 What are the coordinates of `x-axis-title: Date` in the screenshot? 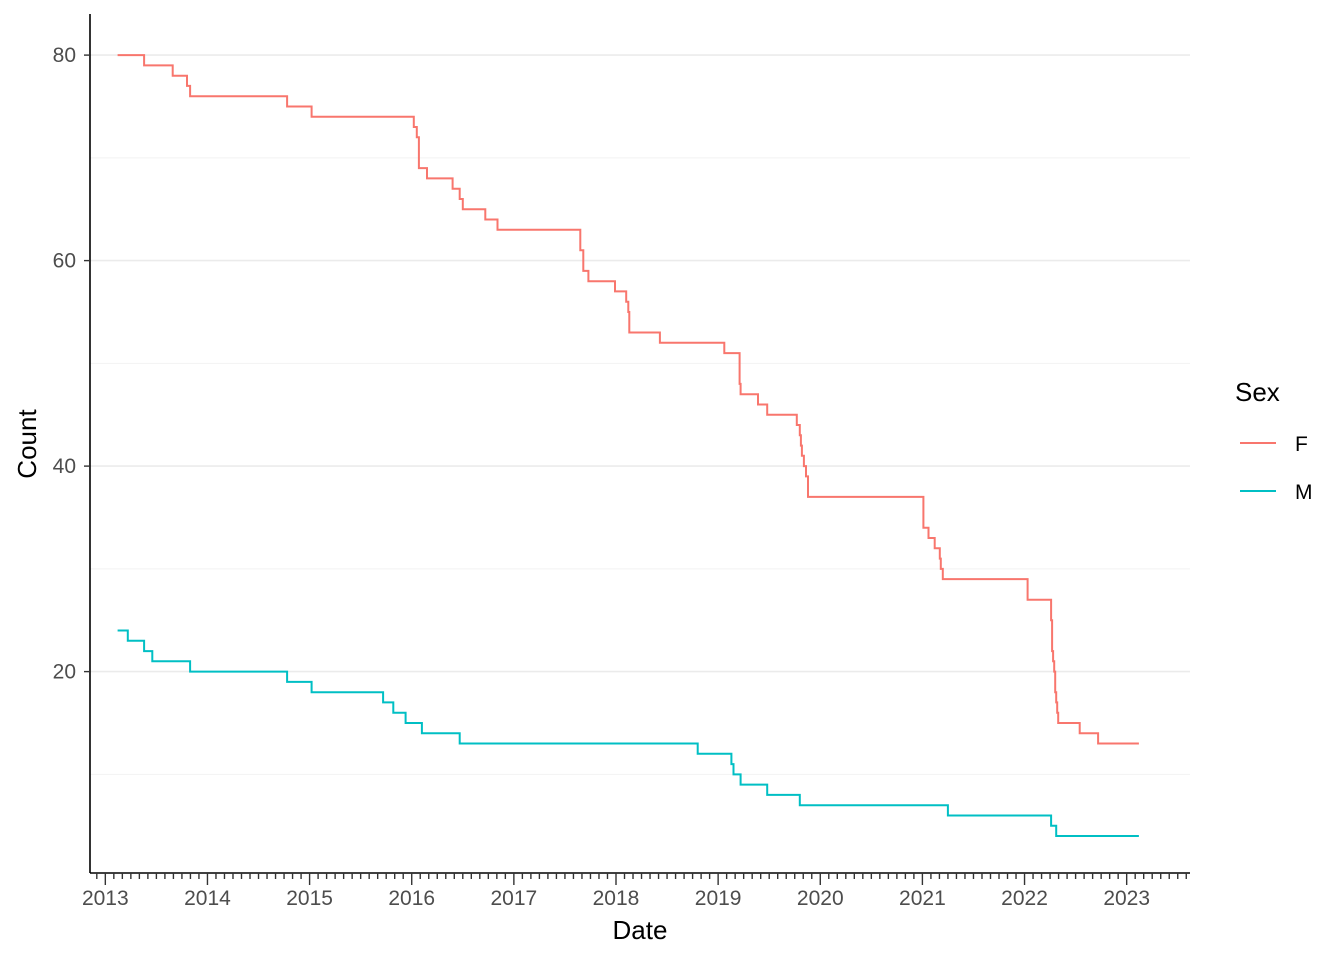 It's located at (640, 930).